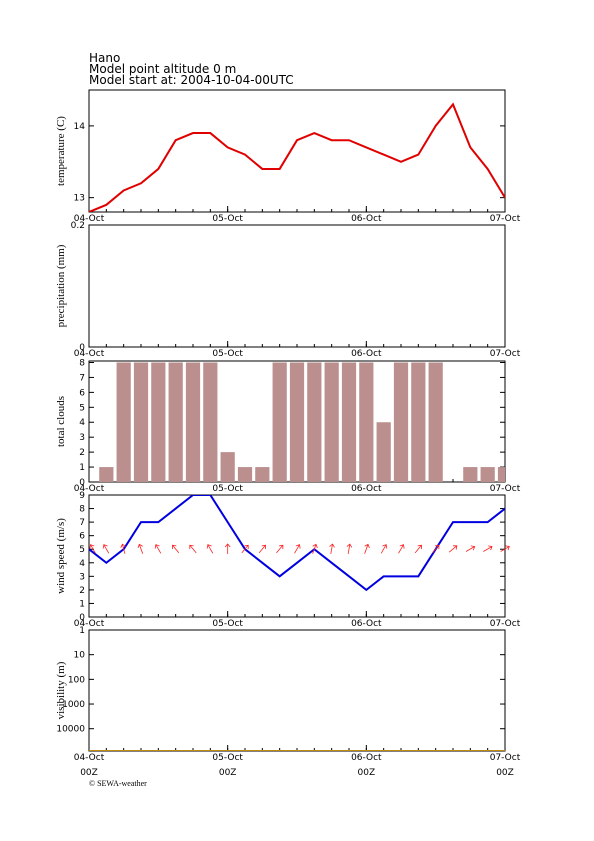 This screenshot has height=841, width=594. Describe the element at coordinates (191, 80) in the screenshot. I see `start-time: Model start at: 2004-10-04-00UTC` at that location.